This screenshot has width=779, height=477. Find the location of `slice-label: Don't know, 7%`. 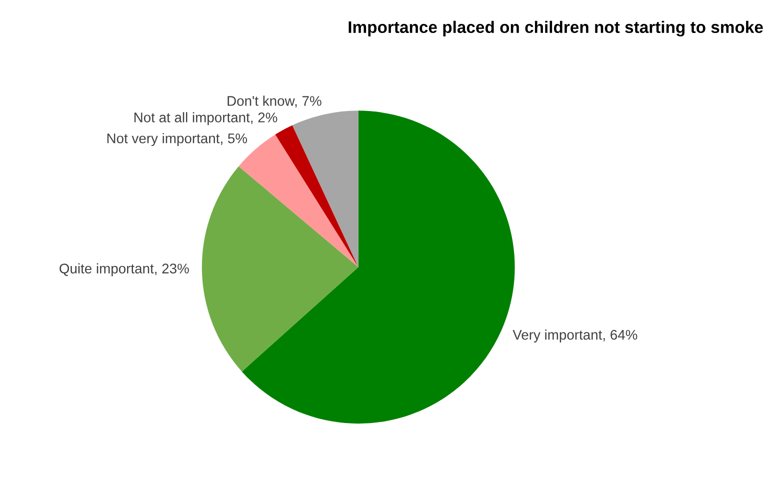

slice-label: Don't know, 7% is located at coordinates (275, 102).